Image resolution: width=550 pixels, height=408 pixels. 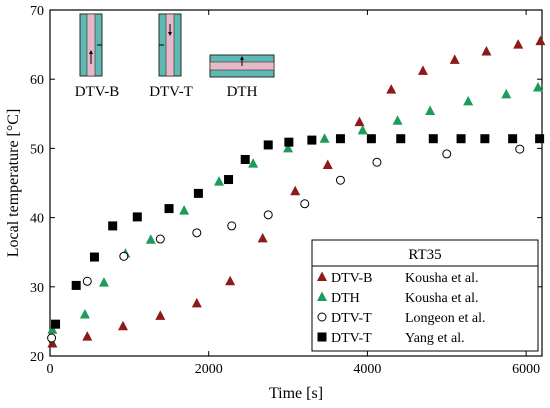 What do you see at coordinates (242, 92) in the screenshot?
I see `inset-dth-label: DTH` at bounding box center [242, 92].